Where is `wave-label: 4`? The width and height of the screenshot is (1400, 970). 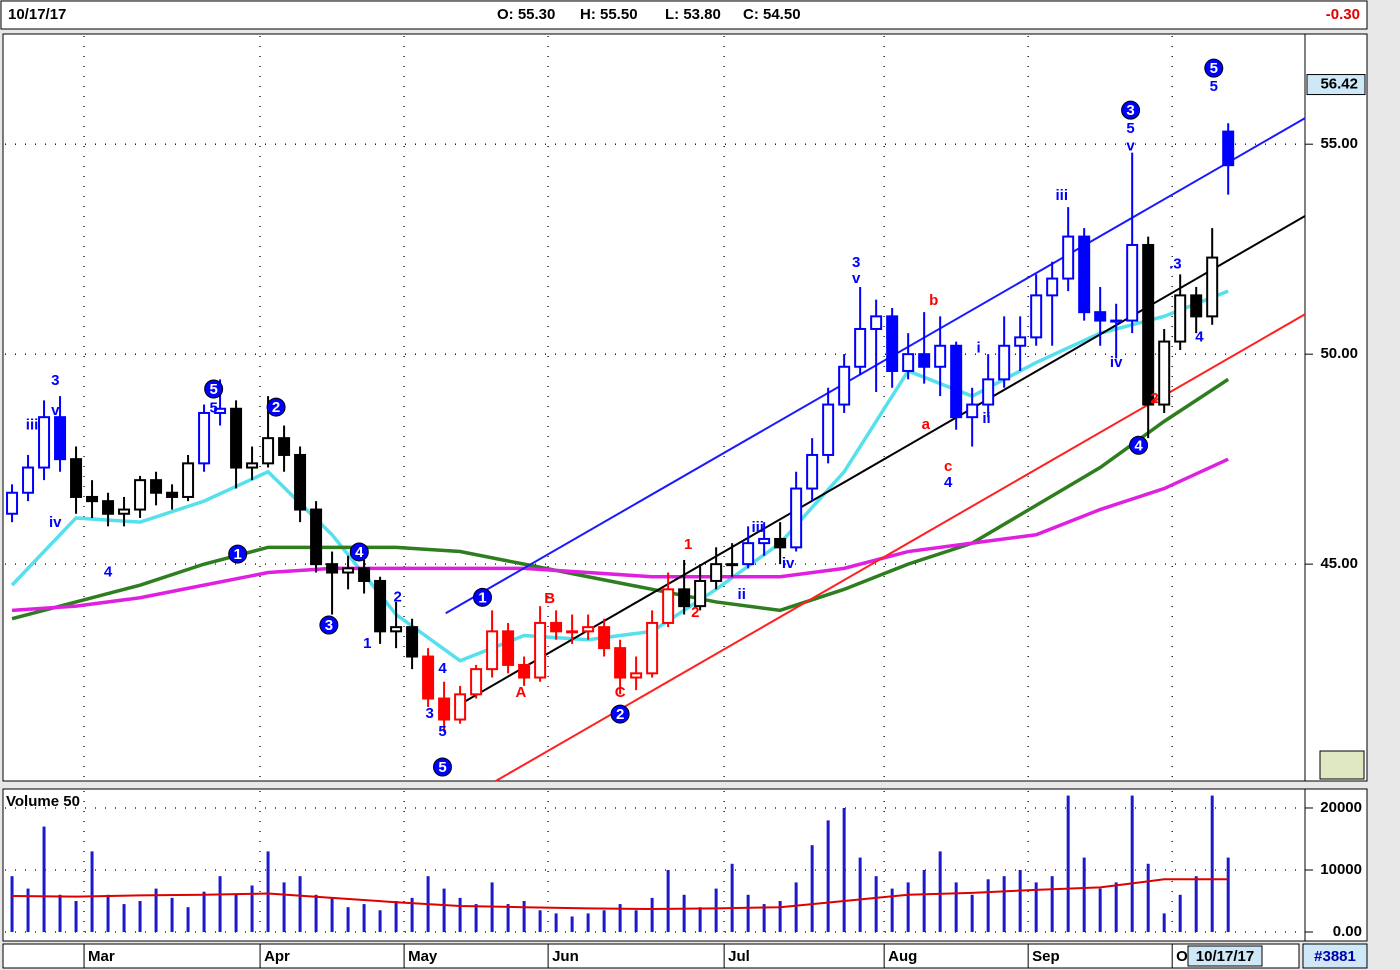
wave-label: 4 is located at coordinates (359, 552).